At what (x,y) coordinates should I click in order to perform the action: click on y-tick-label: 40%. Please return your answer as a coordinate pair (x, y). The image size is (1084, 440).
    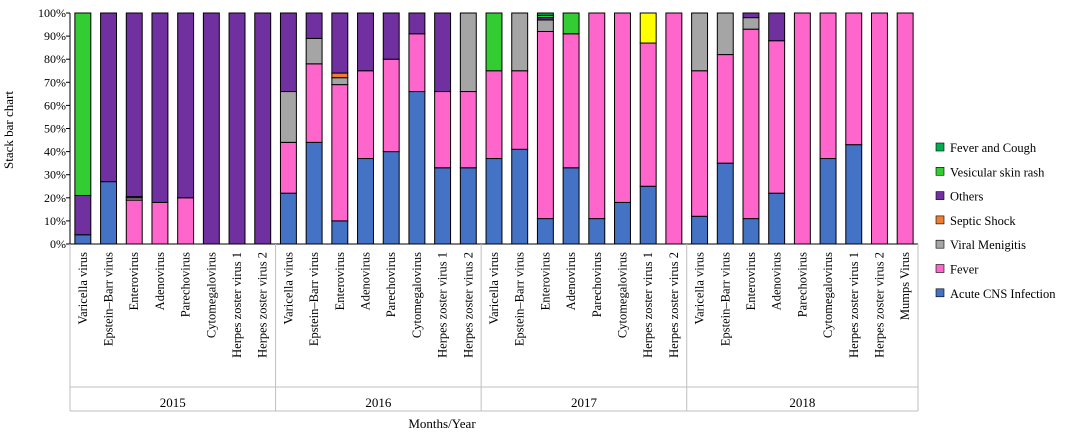
    Looking at the image, I should click on (55, 152).